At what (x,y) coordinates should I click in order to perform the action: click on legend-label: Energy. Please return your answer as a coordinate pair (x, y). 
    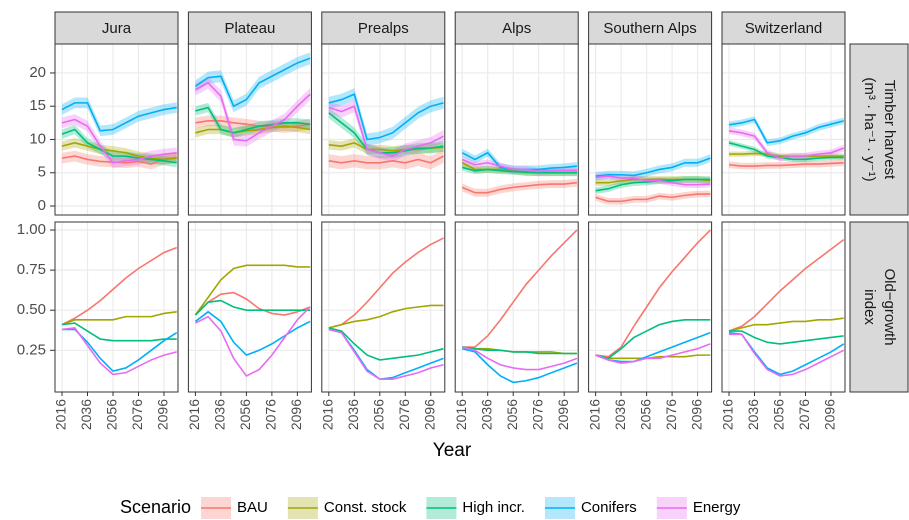
    Looking at the image, I should click on (717, 507).